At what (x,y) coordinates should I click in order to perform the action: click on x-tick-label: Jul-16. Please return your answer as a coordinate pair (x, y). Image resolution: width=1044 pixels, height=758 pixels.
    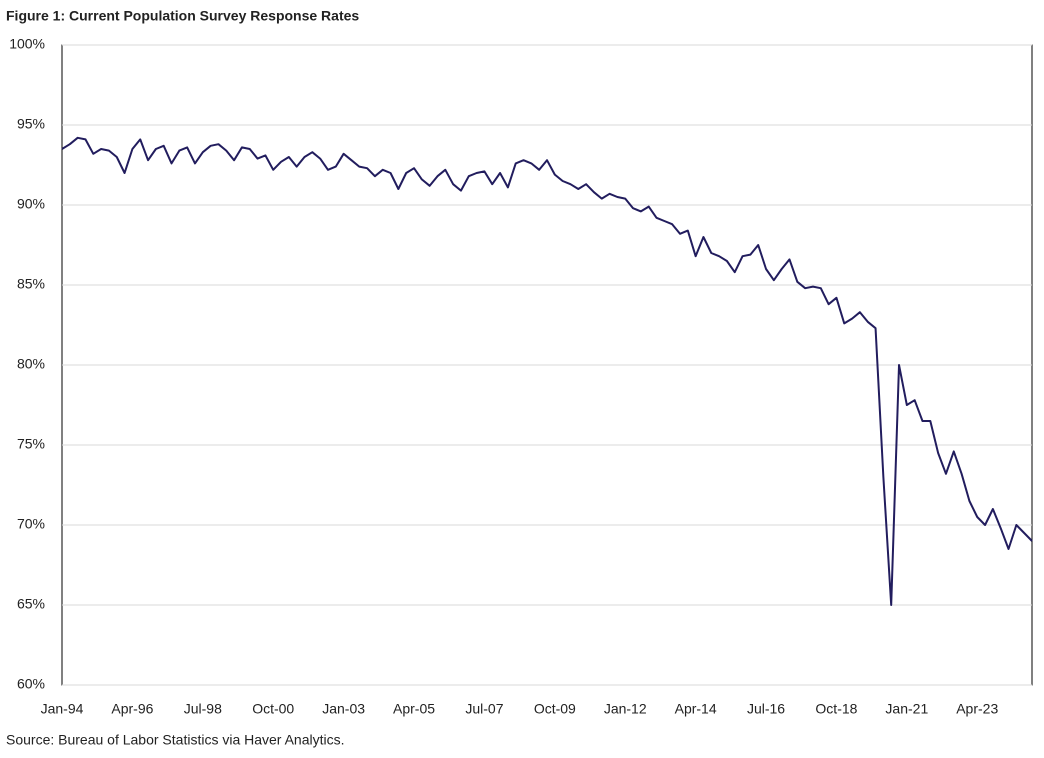
    Looking at the image, I should click on (766, 709).